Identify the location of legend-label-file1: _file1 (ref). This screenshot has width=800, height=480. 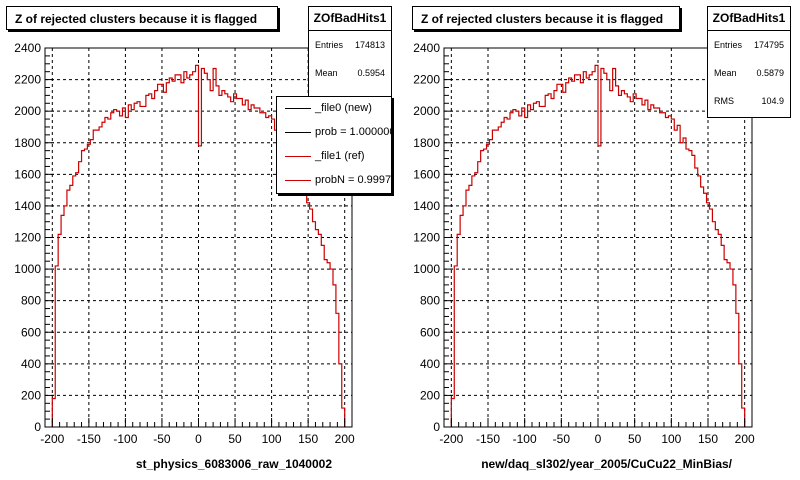
(340, 156).